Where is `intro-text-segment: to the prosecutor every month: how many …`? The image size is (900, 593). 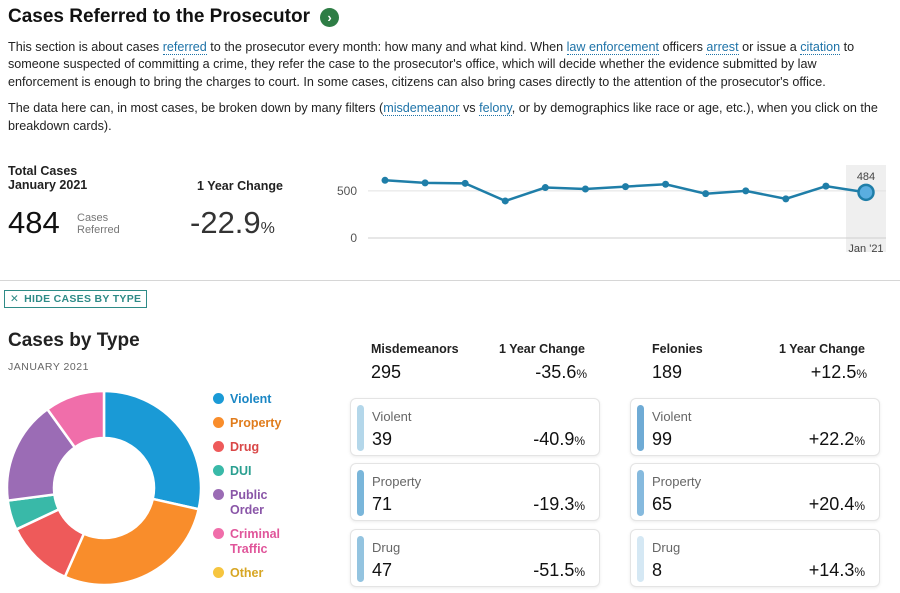 intro-text-segment: to the prosecutor every month: how many … is located at coordinates (386, 47).